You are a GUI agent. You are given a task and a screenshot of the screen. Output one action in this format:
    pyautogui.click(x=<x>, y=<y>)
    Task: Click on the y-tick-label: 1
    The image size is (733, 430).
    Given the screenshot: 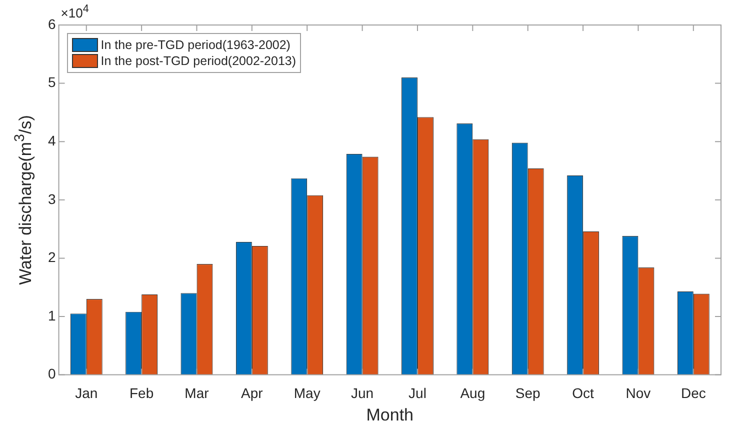 What is the action you would take?
    pyautogui.click(x=52, y=315)
    